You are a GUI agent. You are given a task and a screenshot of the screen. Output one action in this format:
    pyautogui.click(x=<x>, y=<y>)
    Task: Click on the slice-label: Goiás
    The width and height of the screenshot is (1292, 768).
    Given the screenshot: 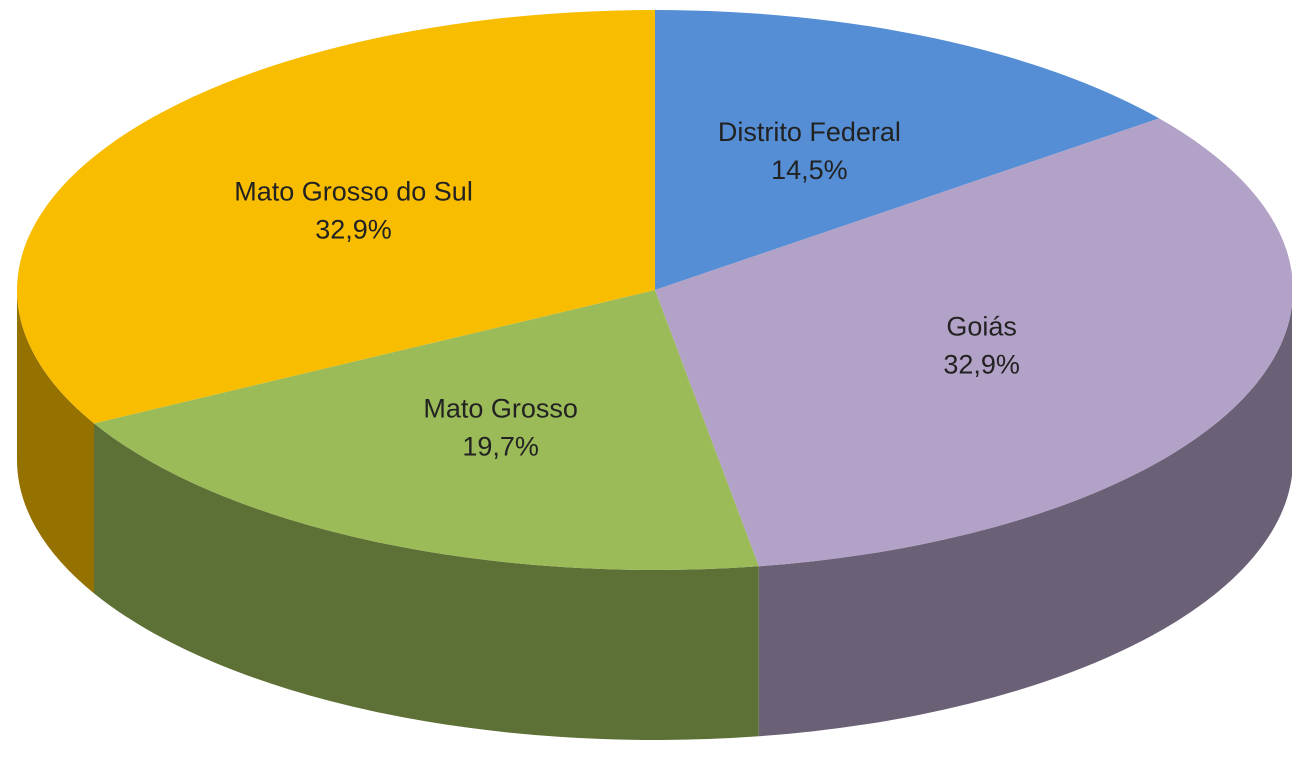 What is the action you would take?
    pyautogui.click(x=981, y=326)
    